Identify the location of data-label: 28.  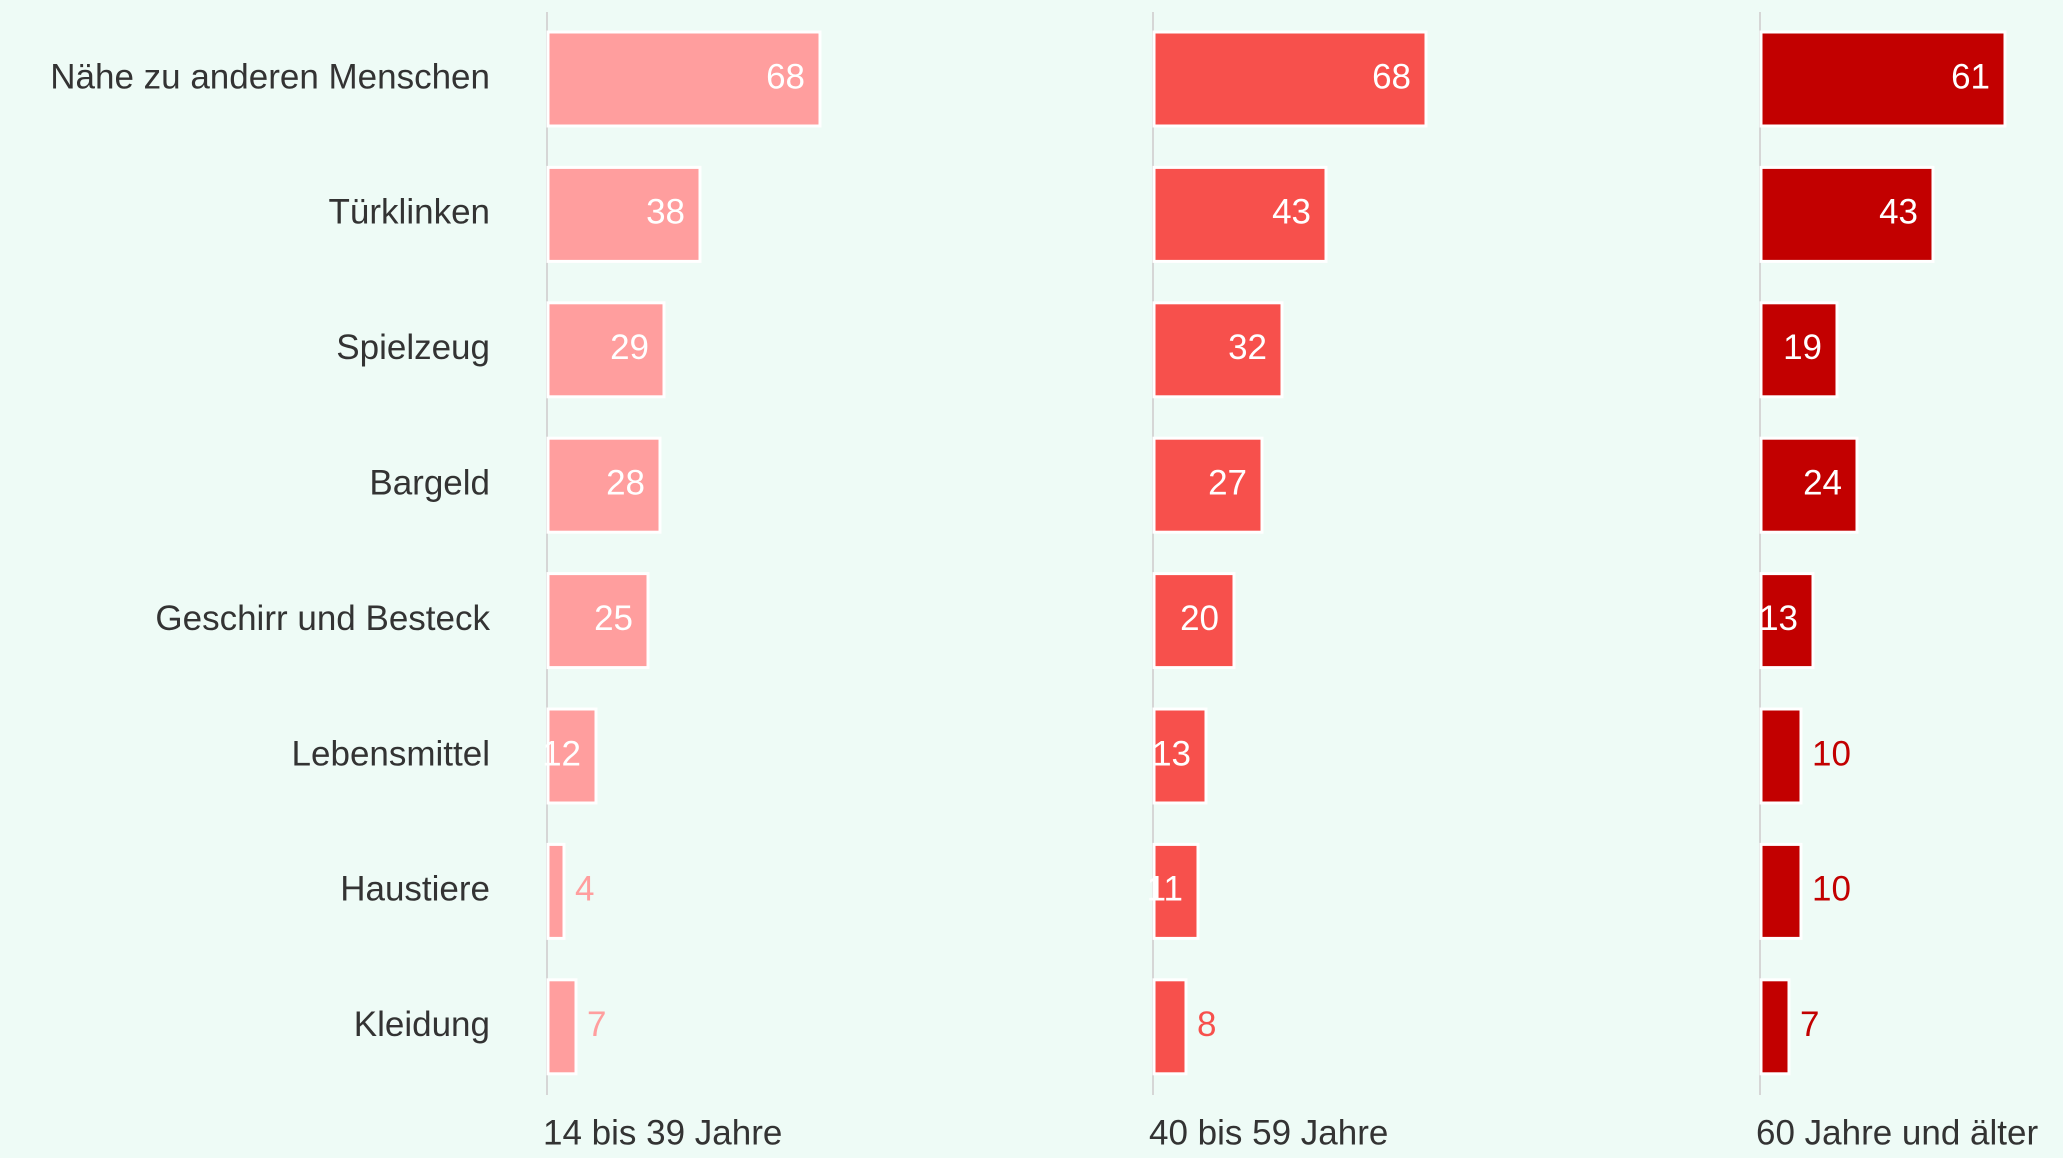
(625, 482).